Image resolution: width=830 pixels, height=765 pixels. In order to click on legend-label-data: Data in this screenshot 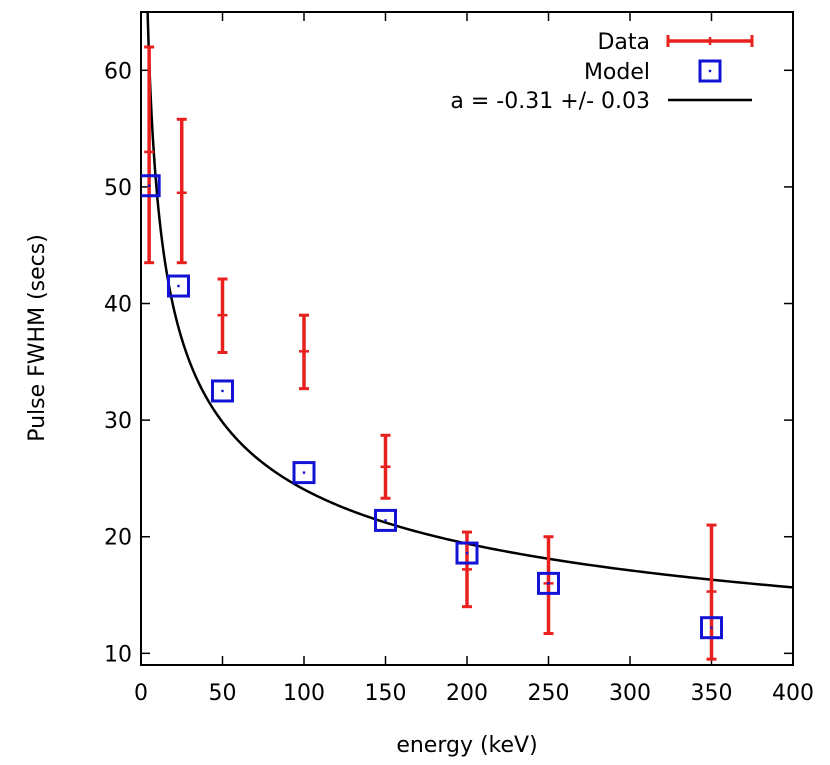, I will do `click(623, 42)`.